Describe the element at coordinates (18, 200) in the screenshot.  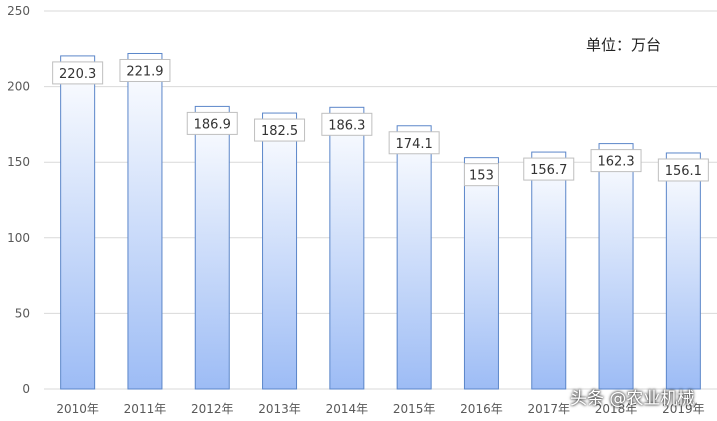
I see `y-axis-ticks: 0 50 100 150 200 250` at that location.